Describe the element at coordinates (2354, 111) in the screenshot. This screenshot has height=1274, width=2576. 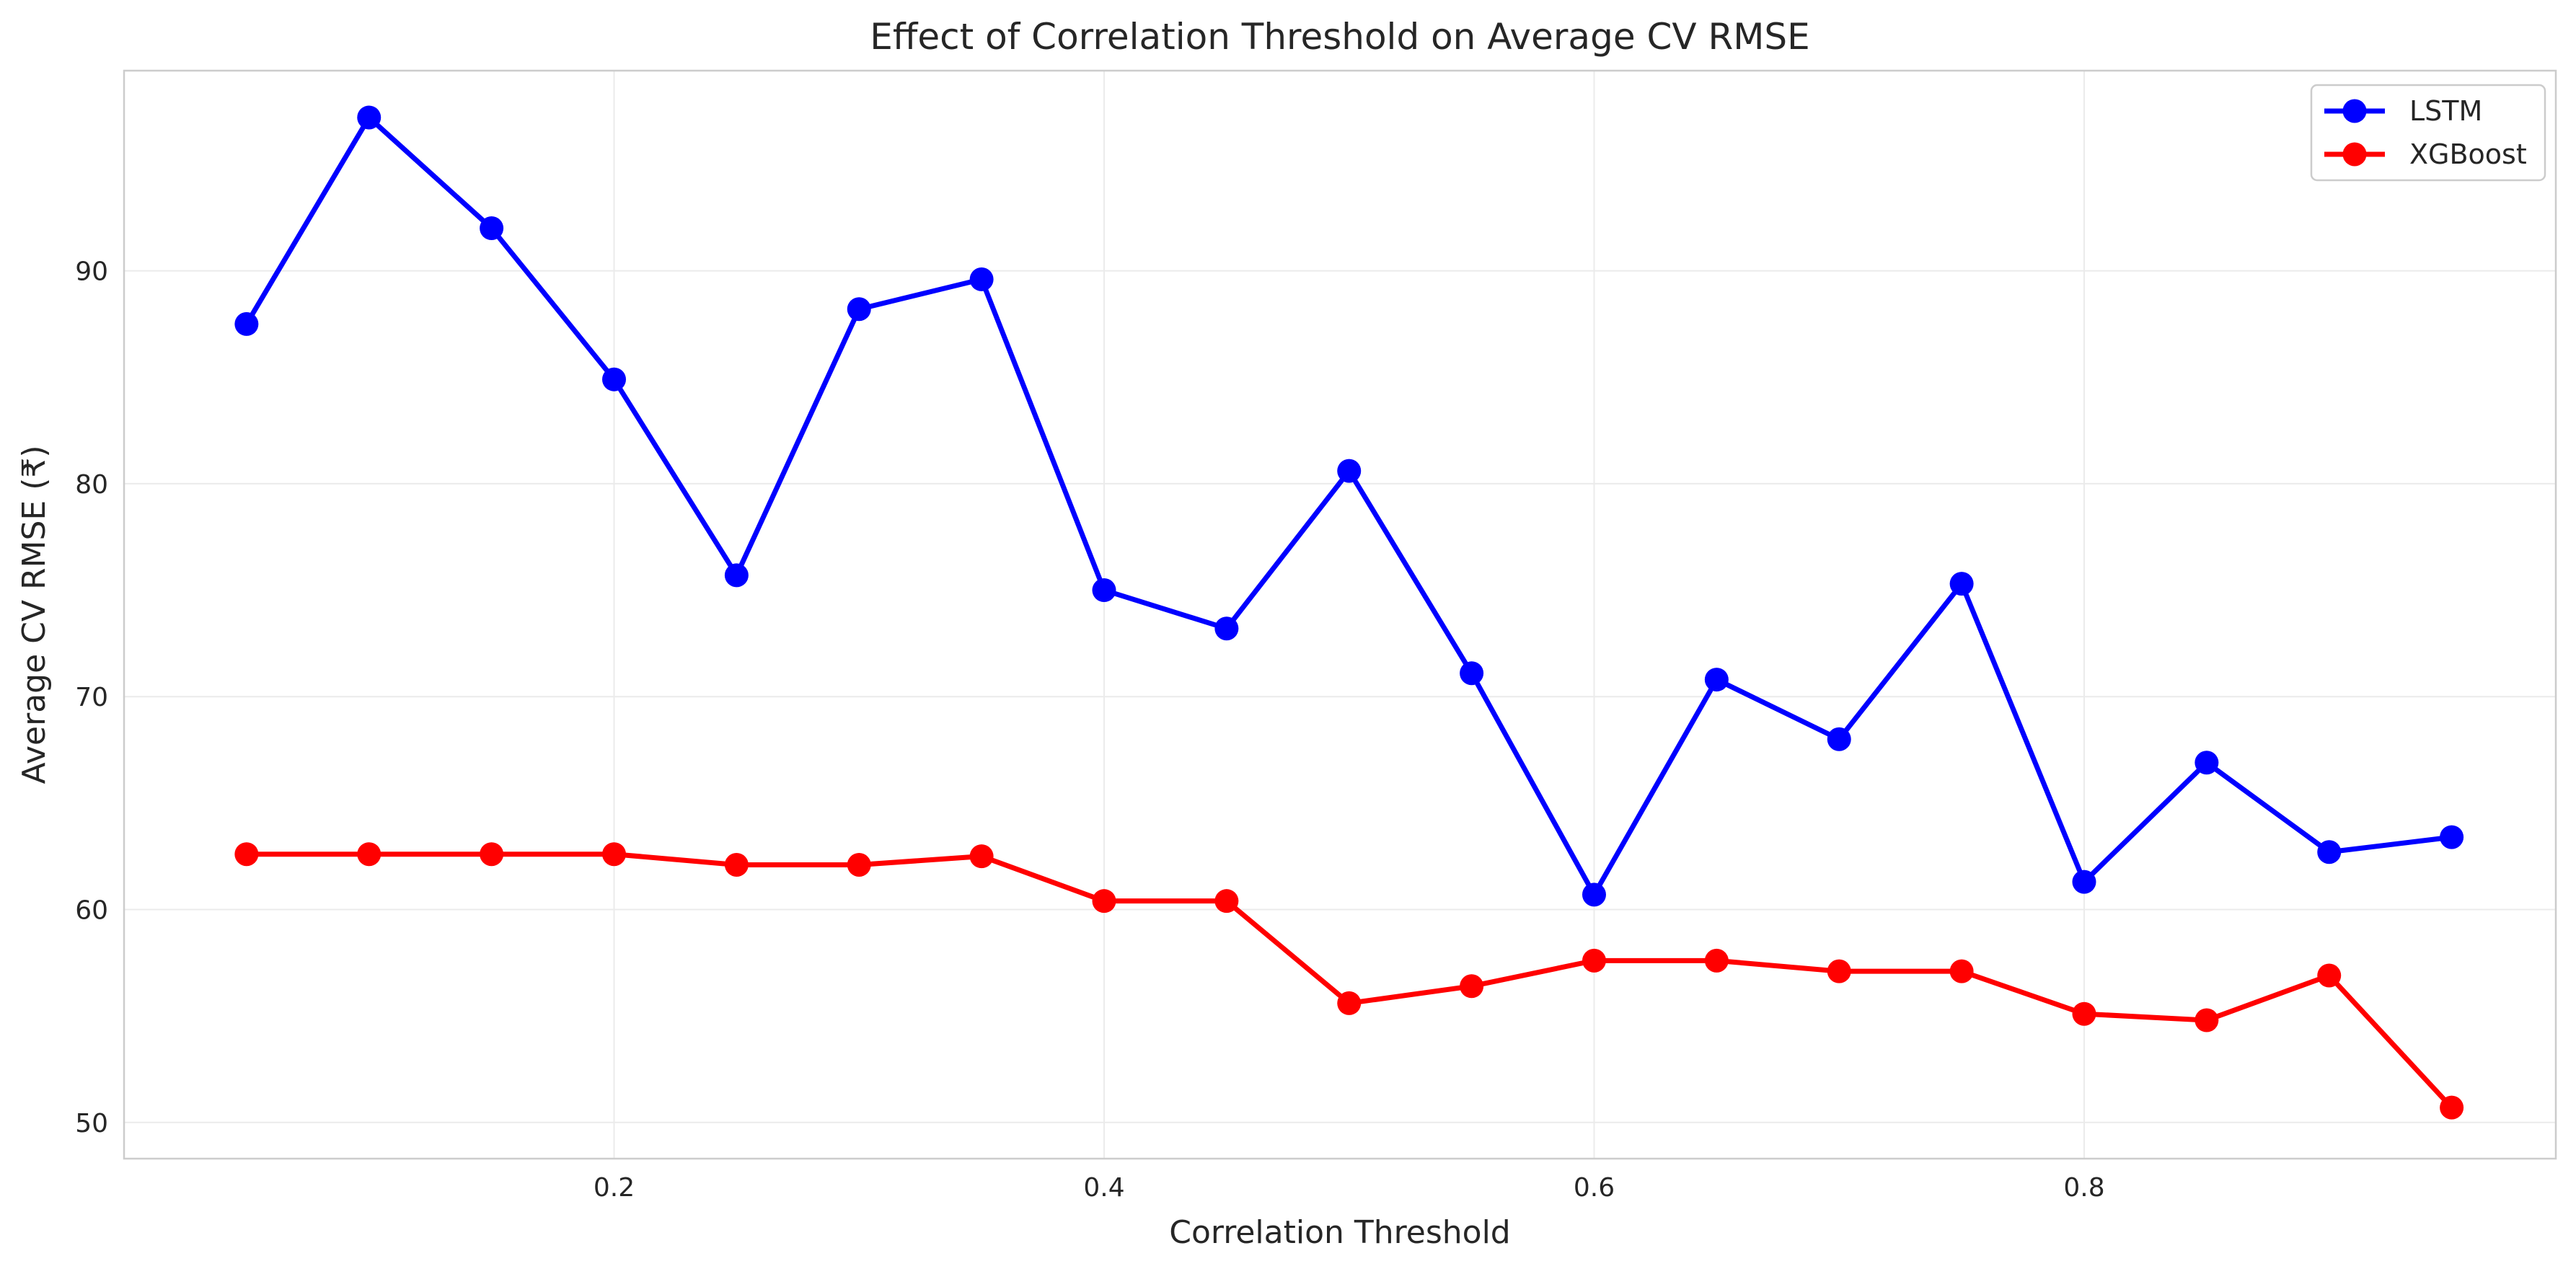
I see `legend-marker-lstm` at that location.